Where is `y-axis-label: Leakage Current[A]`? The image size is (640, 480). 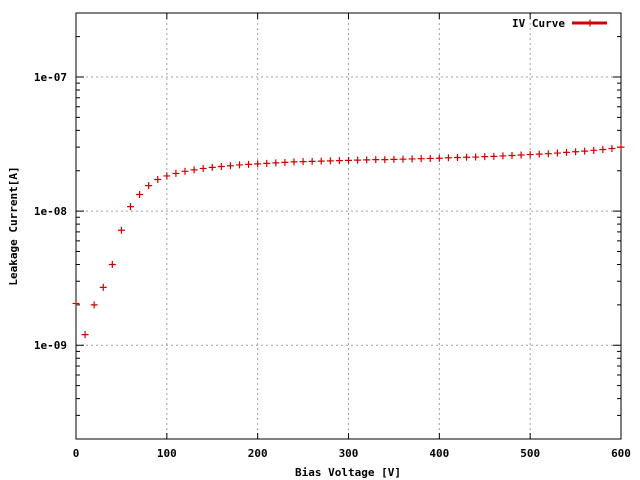
y-axis-label: Leakage Current[A] is located at coordinates (13, 225).